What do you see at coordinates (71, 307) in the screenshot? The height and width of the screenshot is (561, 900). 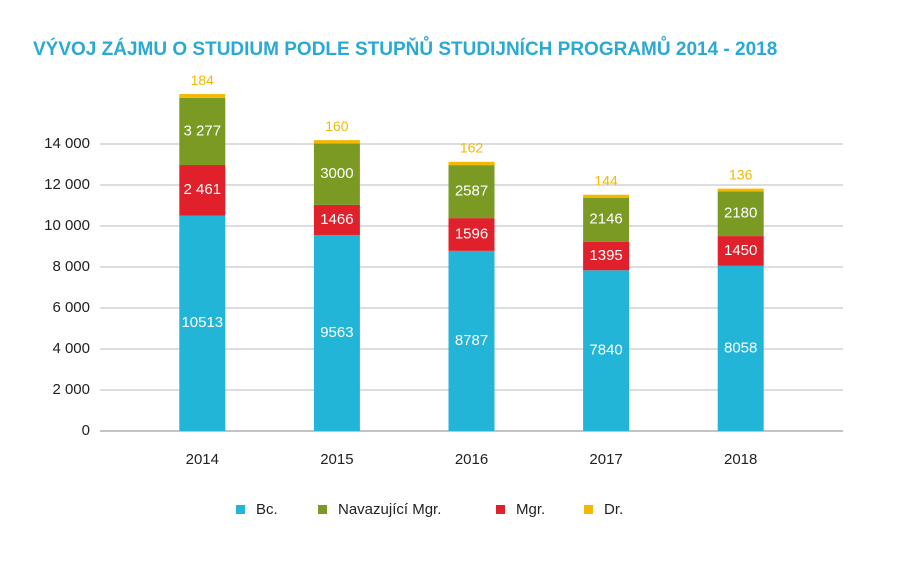 I see `y-tick-label: 6 000` at bounding box center [71, 307].